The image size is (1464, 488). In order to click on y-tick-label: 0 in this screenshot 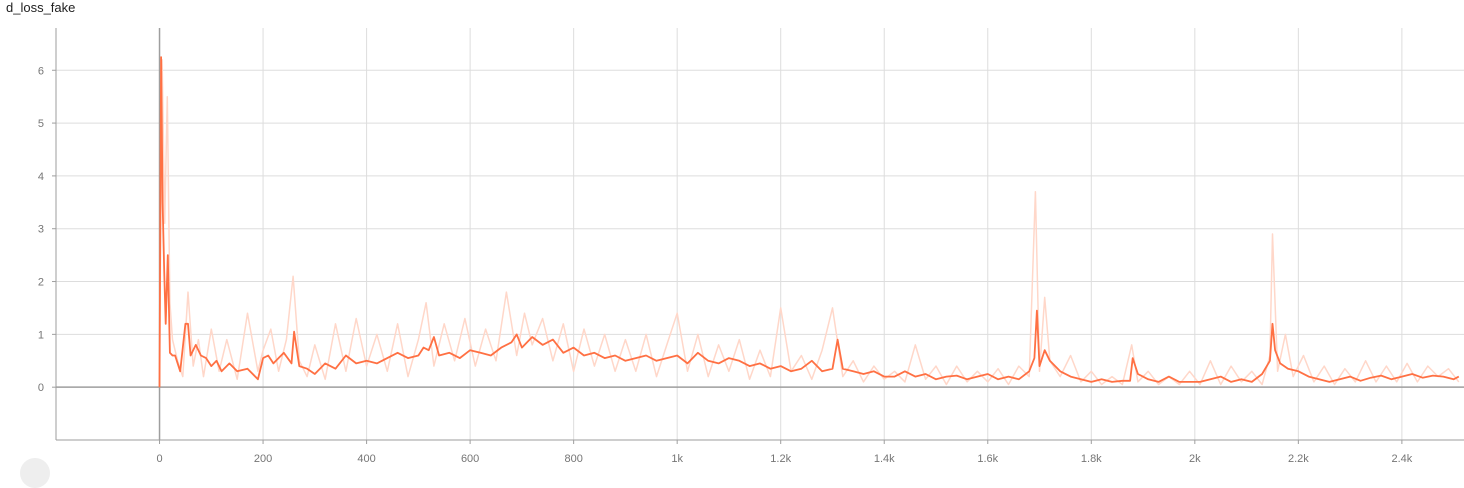, I will do `click(41, 388)`.